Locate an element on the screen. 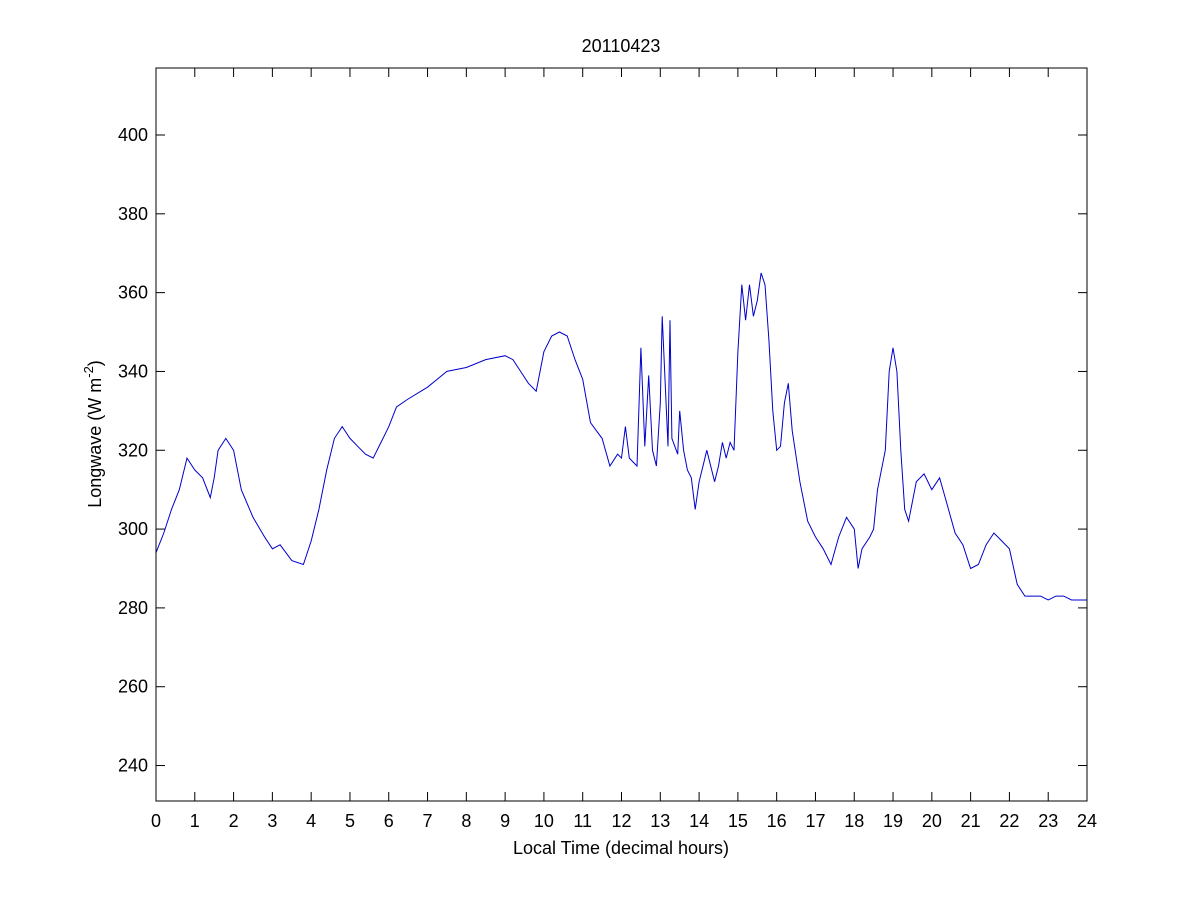  x-tick-label: 8 is located at coordinates (466, 821).